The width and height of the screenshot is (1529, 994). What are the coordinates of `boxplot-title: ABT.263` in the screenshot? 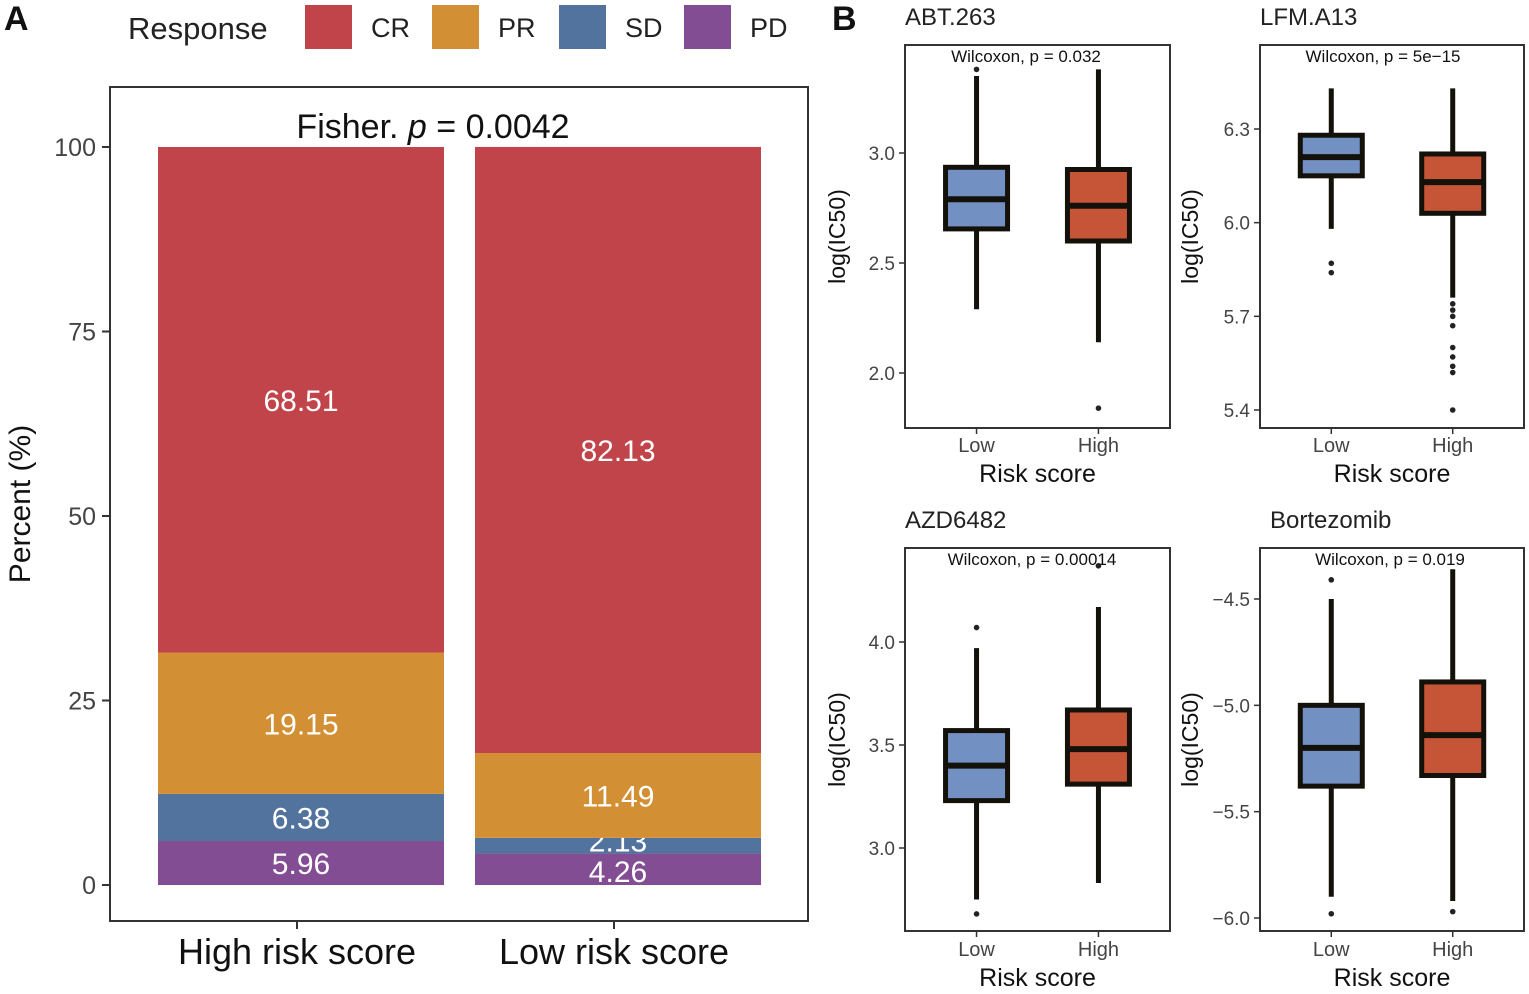 It's located at (950, 17).